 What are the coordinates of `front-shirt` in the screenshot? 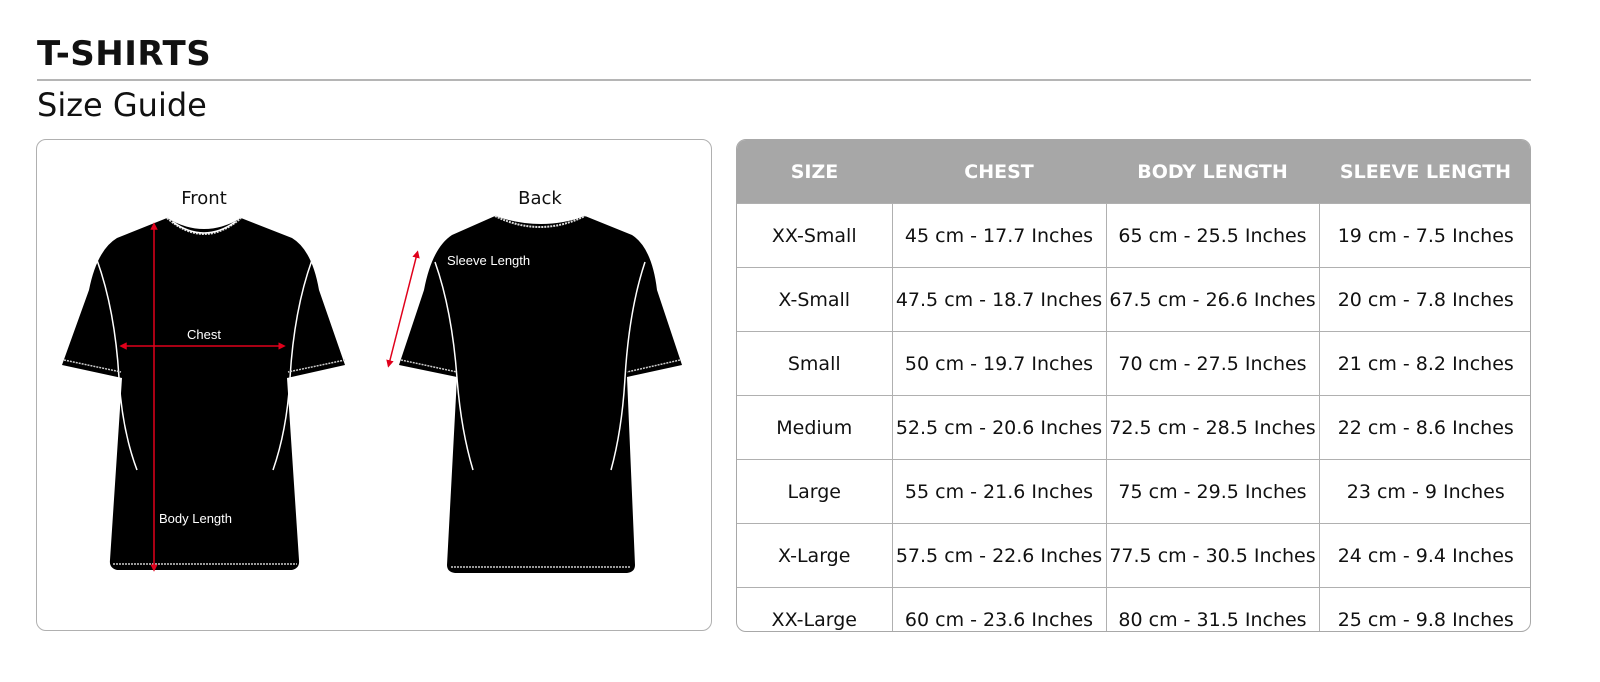 It's located at (204, 394).